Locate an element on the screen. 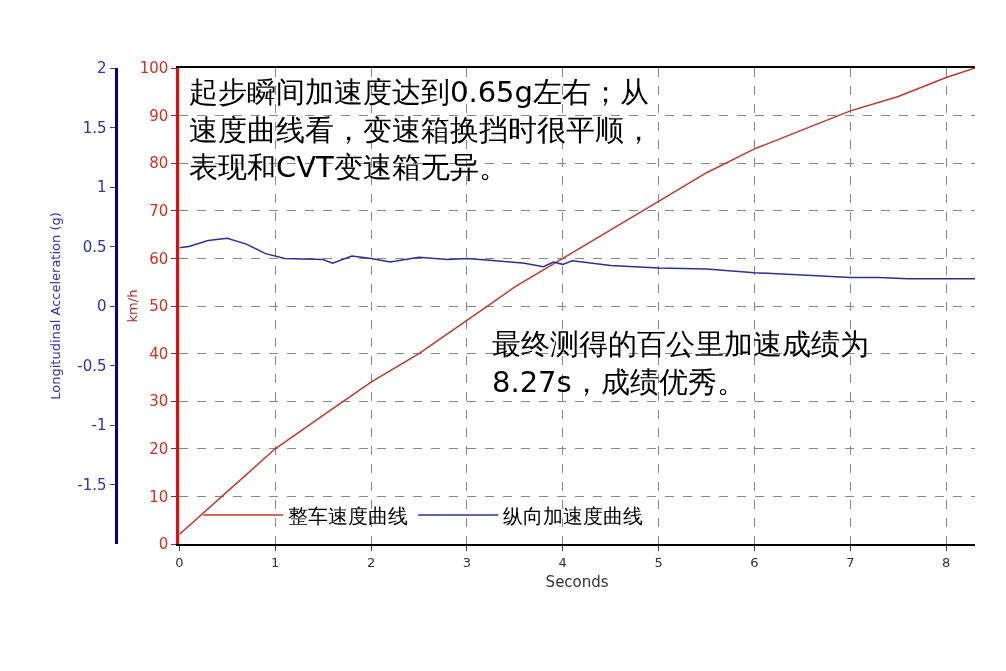 This screenshot has height=671, width=1006. y-tick-label: 20 is located at coordinates (159, 449).